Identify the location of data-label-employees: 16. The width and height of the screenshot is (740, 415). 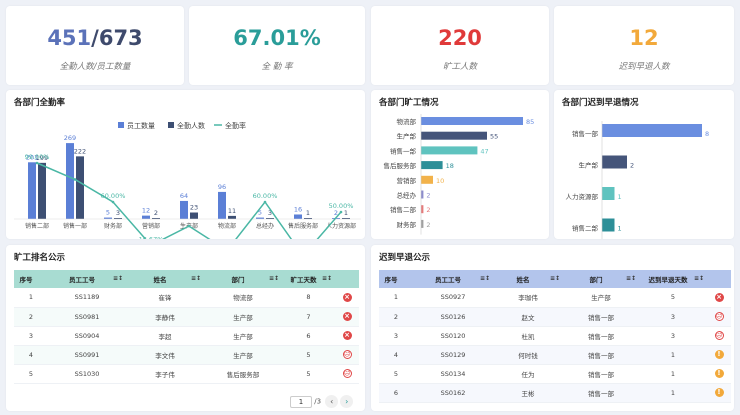
(298, 209).